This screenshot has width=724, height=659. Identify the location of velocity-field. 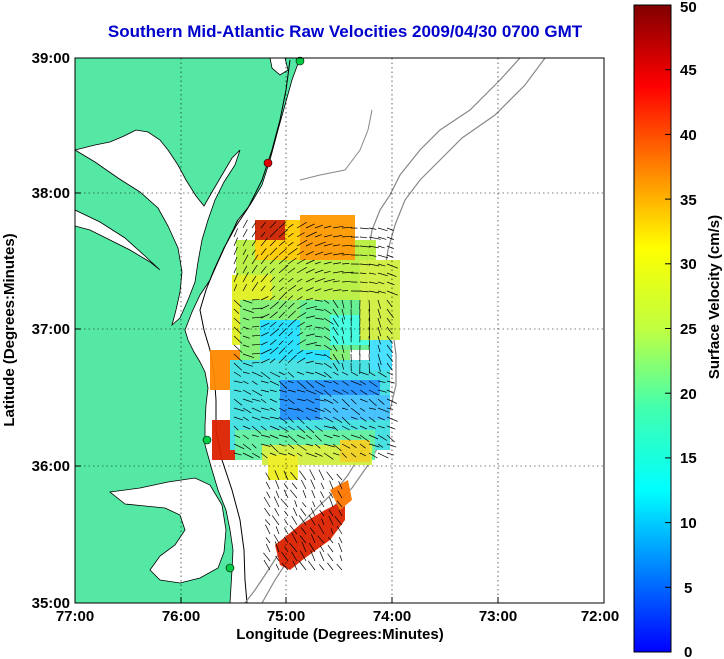
(305, 392).